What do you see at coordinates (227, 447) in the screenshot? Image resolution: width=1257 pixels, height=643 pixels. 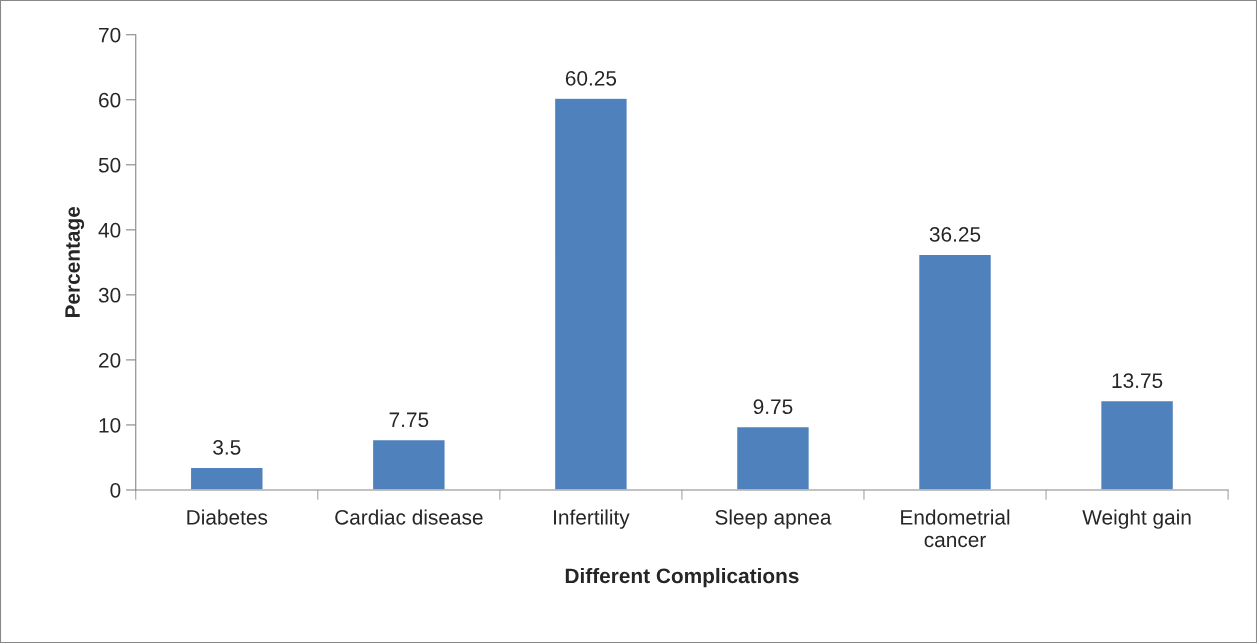 I see `data-label: 3.5` at bounding box center [227, 447].